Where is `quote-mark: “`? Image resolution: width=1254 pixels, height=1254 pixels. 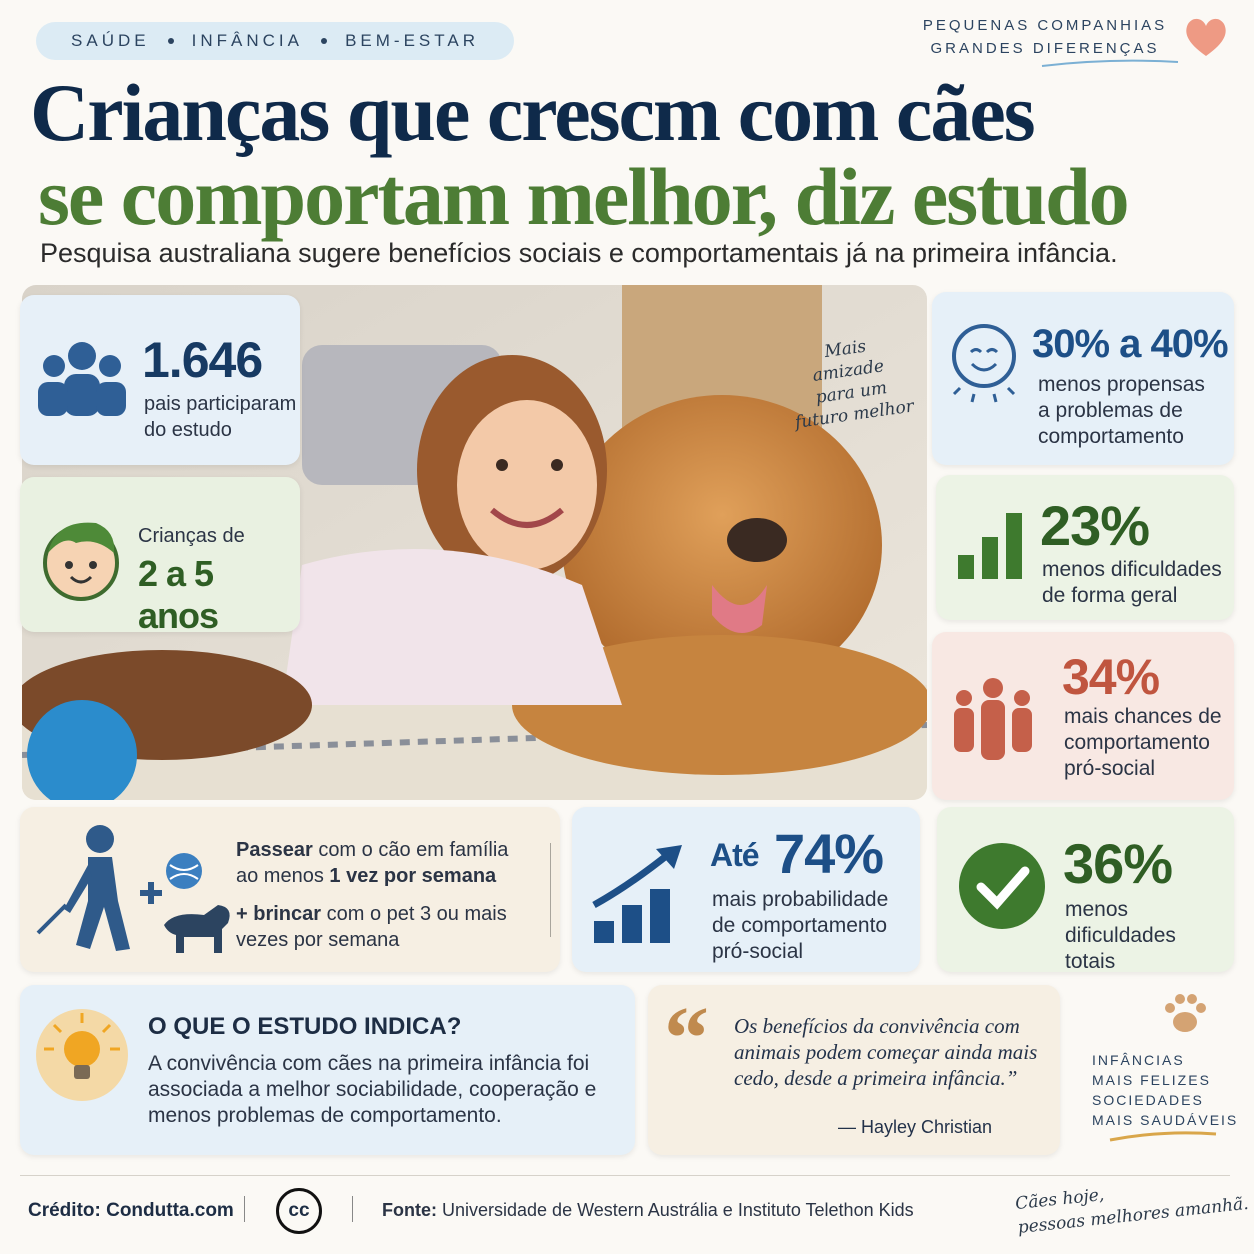 quote-mark: “ is located at coordinates (686, 1038).